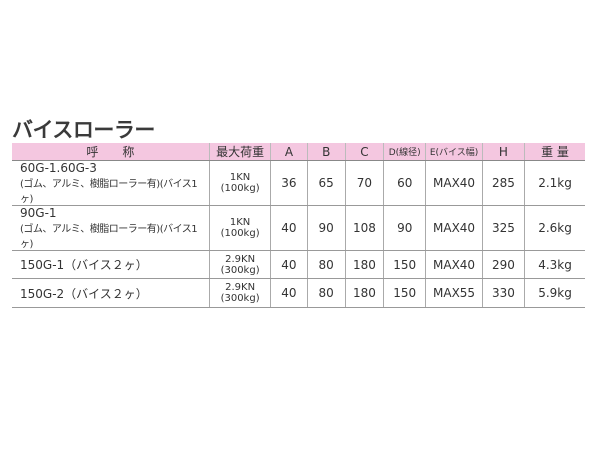 The height and width of the screenshot is (450, 600). I want to click on weight-cell: 4.3kg, so click(554, 264).